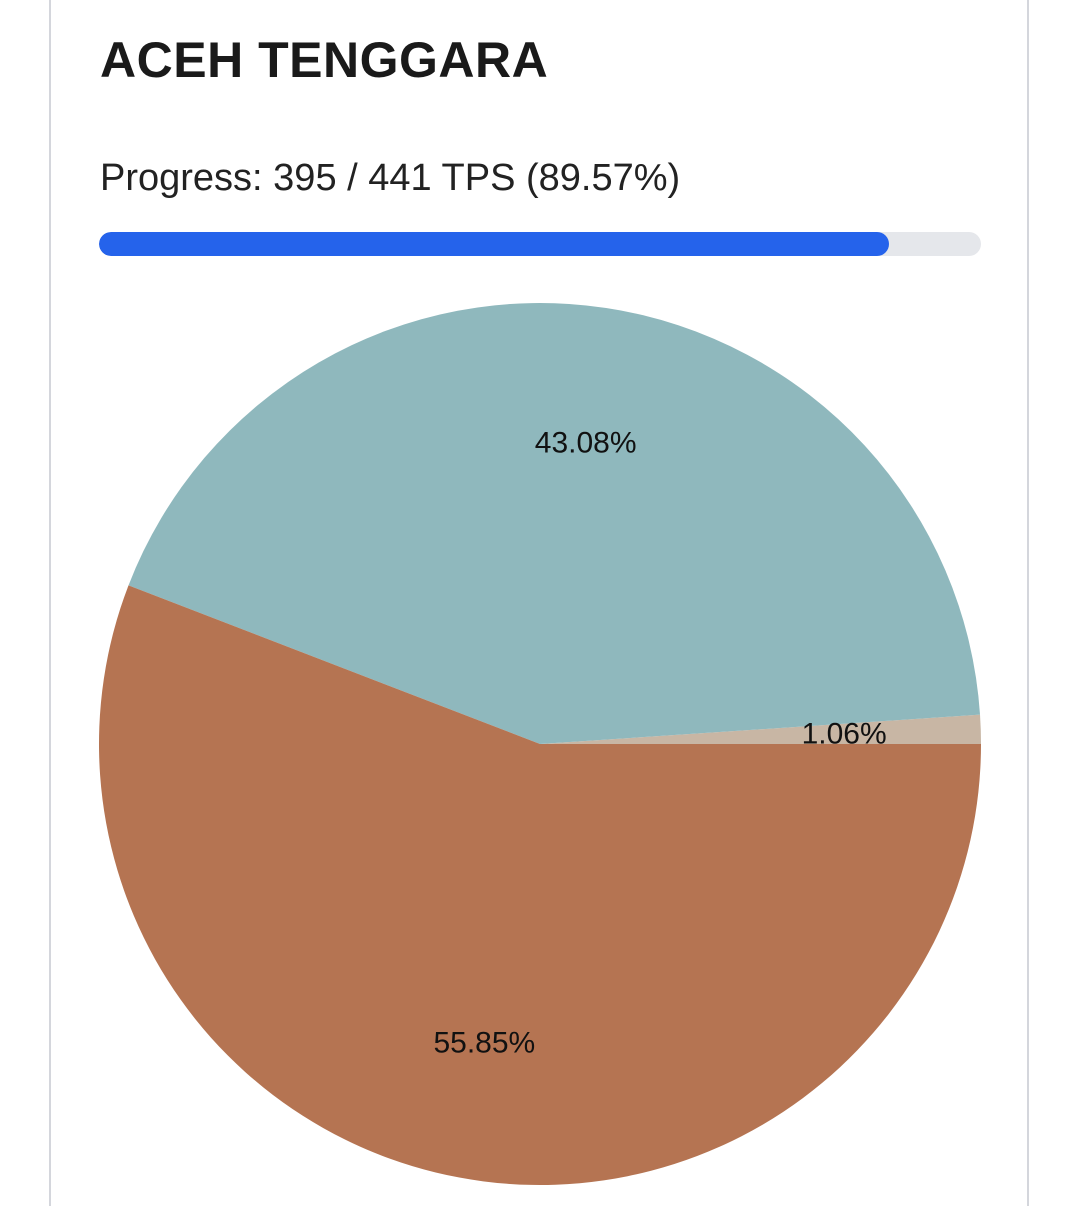  I want to click on pie-slice-label-2: 55.85%, so click(484, 1043).